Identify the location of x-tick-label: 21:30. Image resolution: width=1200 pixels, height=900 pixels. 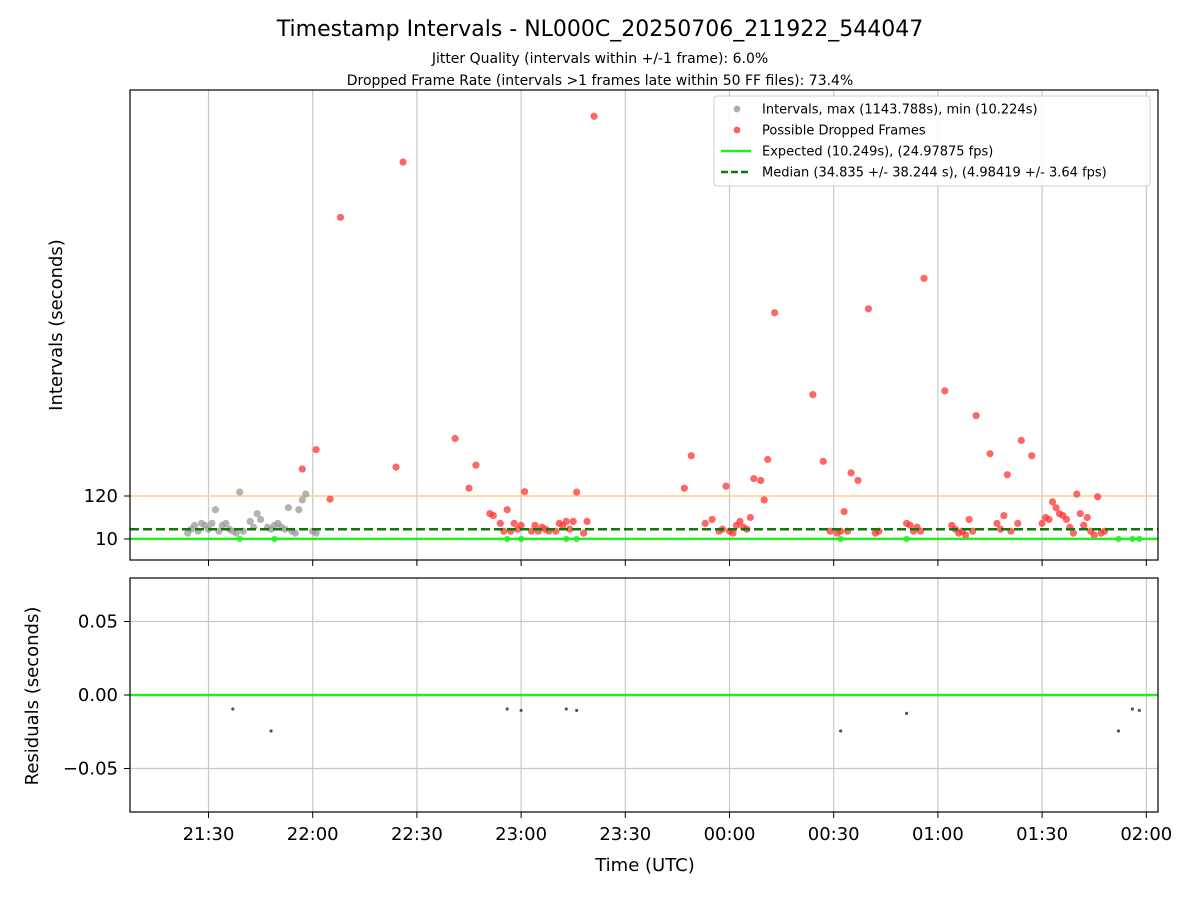
(209, 834).